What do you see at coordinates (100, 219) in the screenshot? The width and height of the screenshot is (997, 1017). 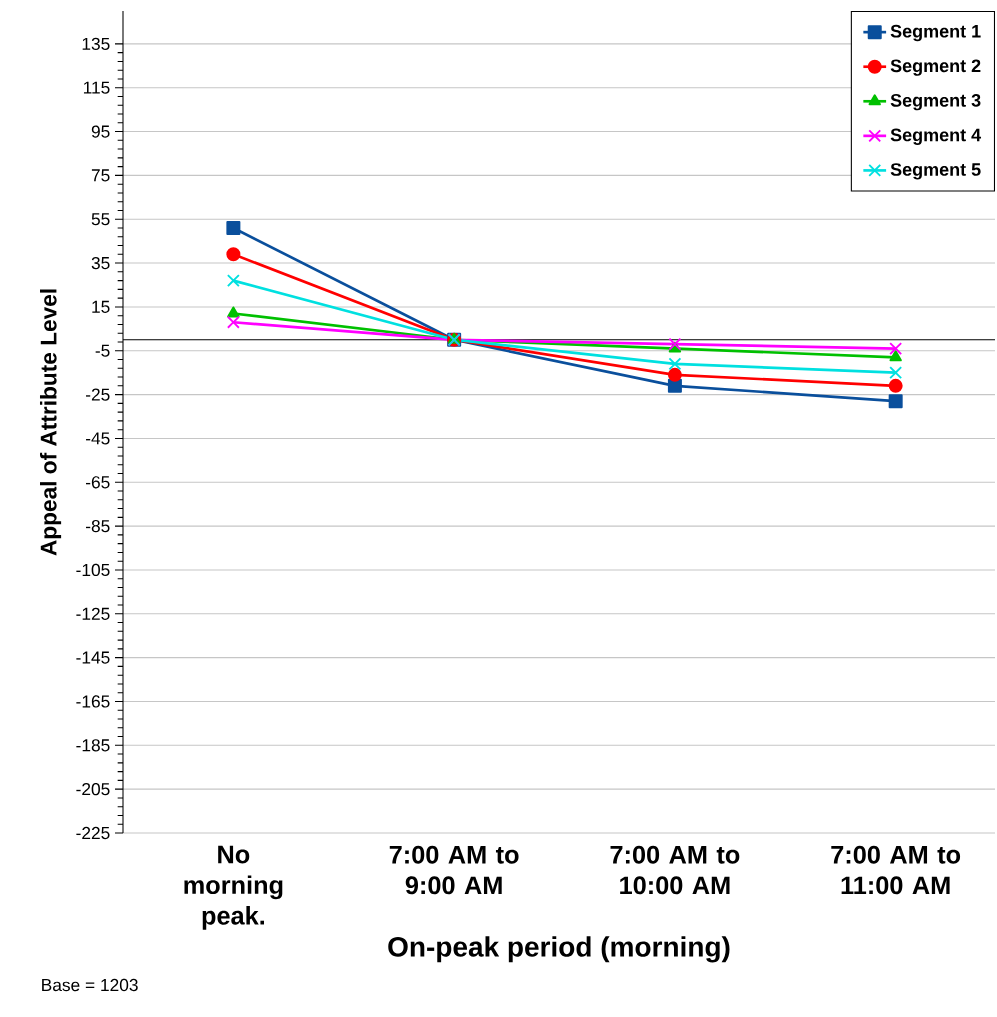 I see `y-tick-label: 55` at bounding box center [100, 219].